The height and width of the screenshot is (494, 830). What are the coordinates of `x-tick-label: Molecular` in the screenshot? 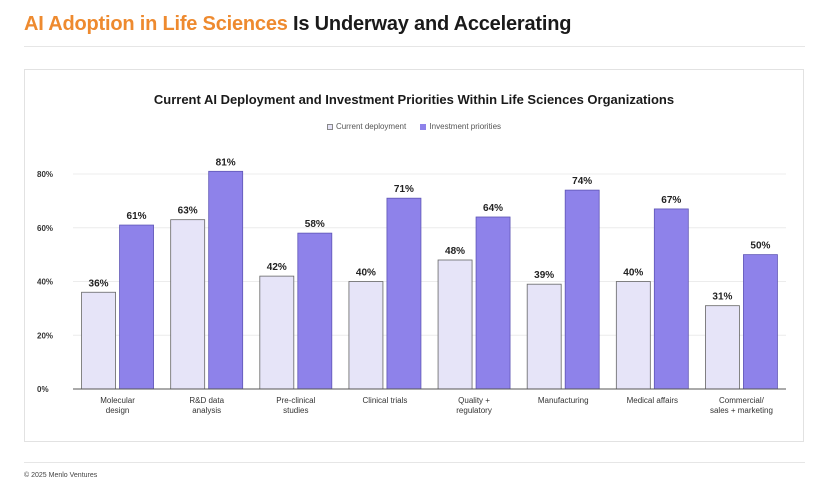 It's located at (117, 400).